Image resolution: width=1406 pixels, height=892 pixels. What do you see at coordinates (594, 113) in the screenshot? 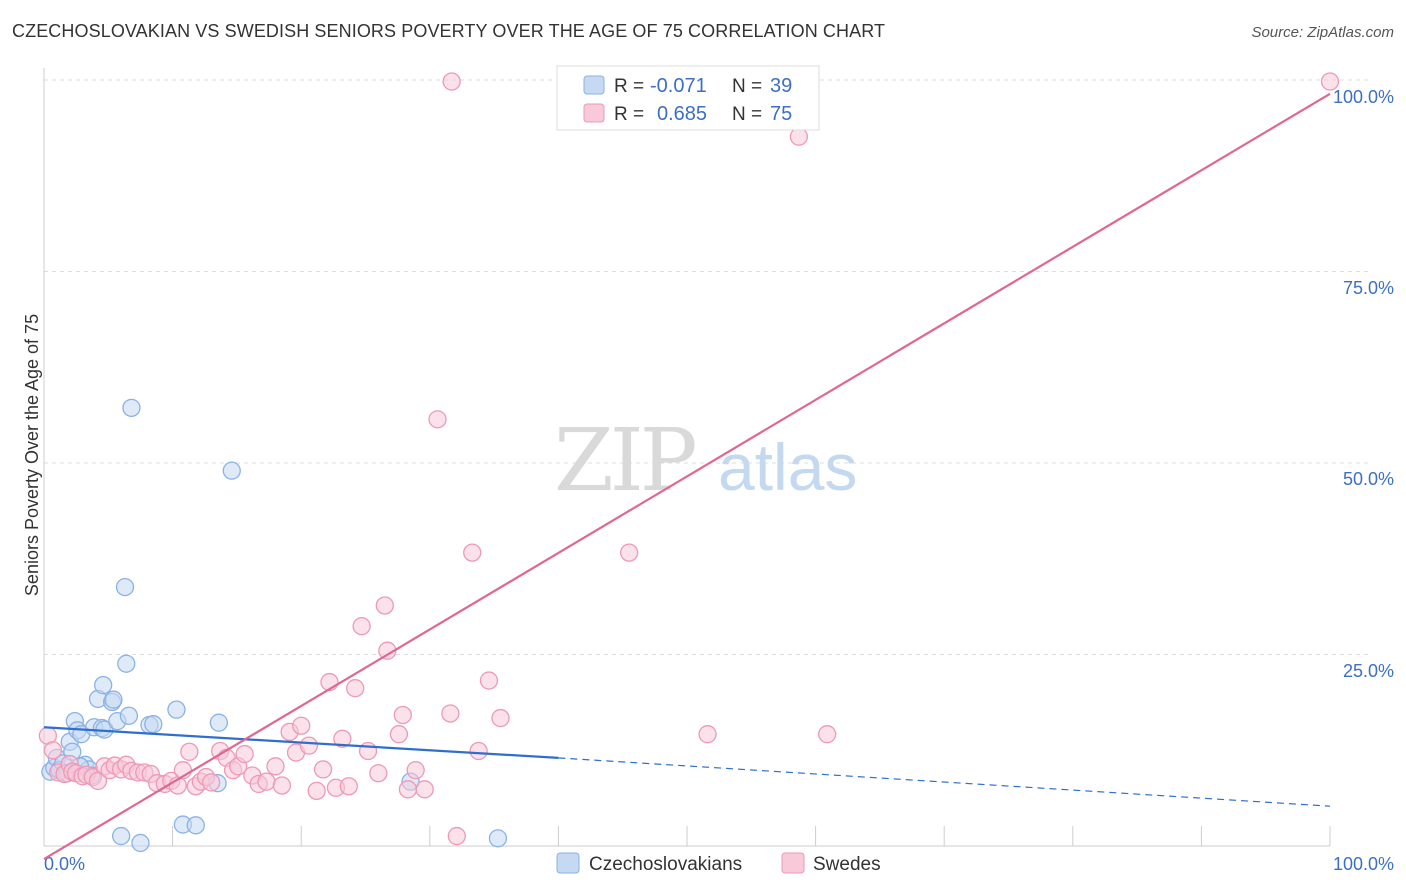
I see `stats-legend-swatch-swedes` at bounding box center [594, 113].